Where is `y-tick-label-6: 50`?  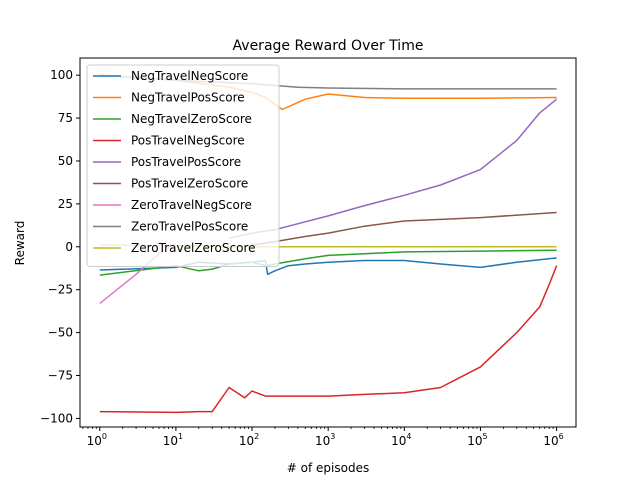 y-tick-label-6: 50 is located at coordinates (65, 161).